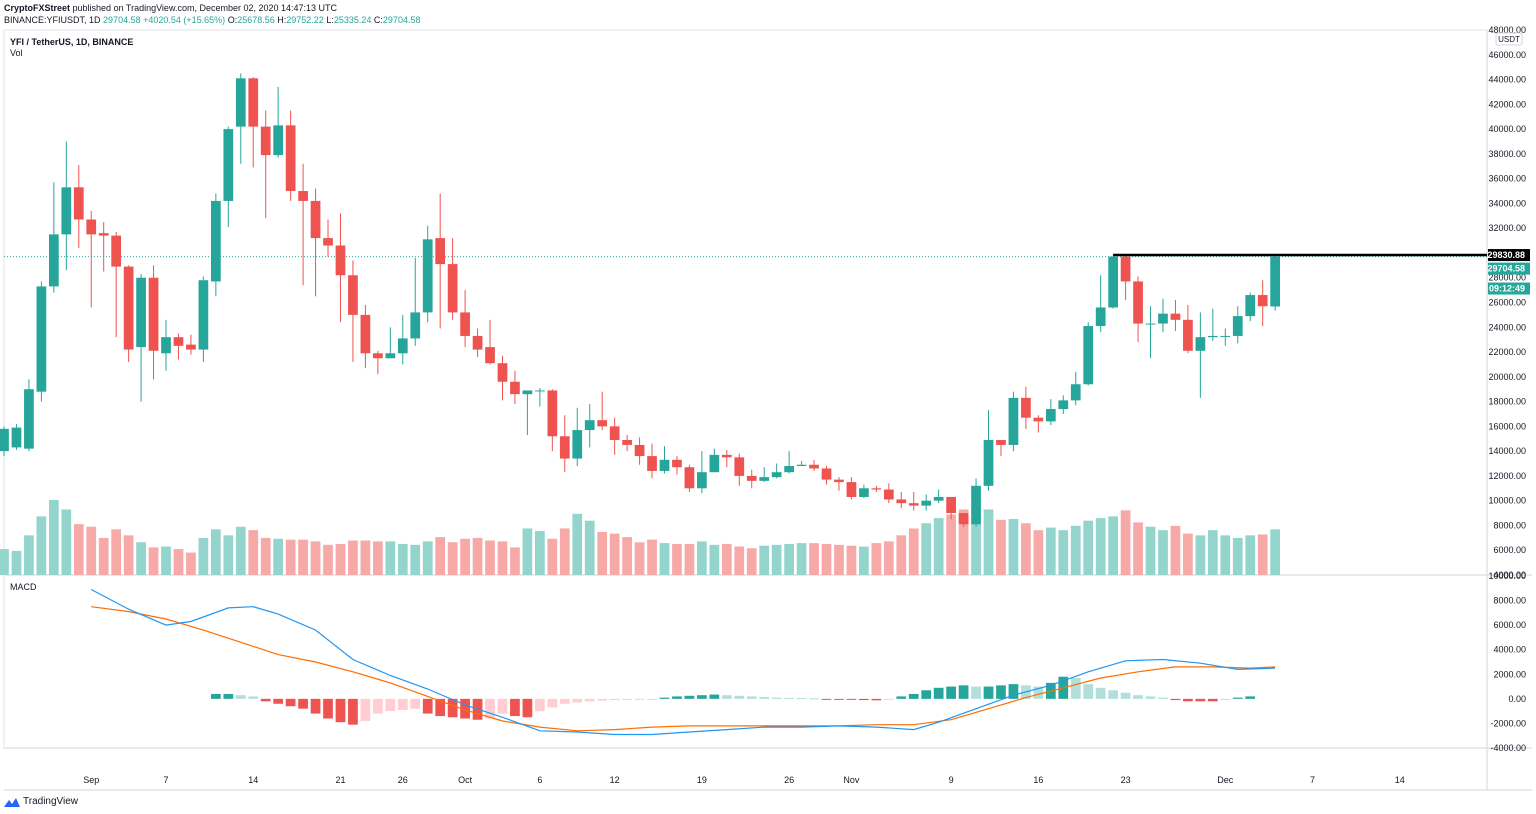  What do you see at coordinates (1509, 39) in the screenshot?
I see `currency-badge` at bounding box center [1509, 39].